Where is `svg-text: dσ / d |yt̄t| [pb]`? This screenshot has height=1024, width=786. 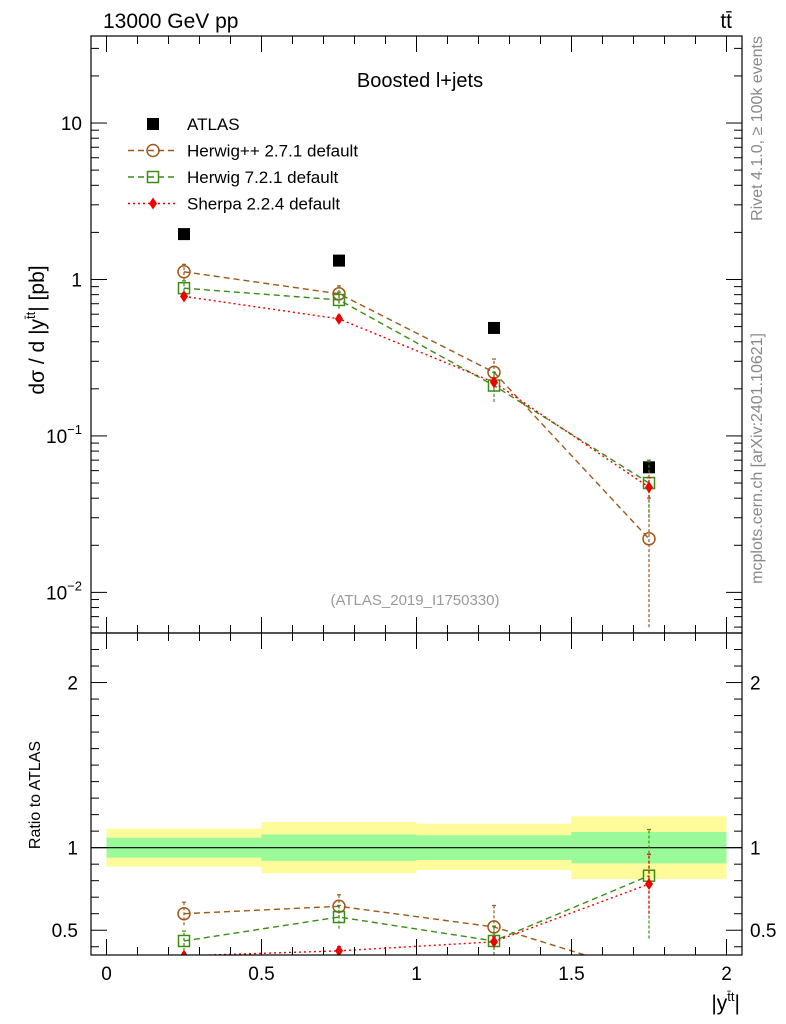
svg-text: dσ / d |yt̄t| [pb] is located at coordinates (36, 329).